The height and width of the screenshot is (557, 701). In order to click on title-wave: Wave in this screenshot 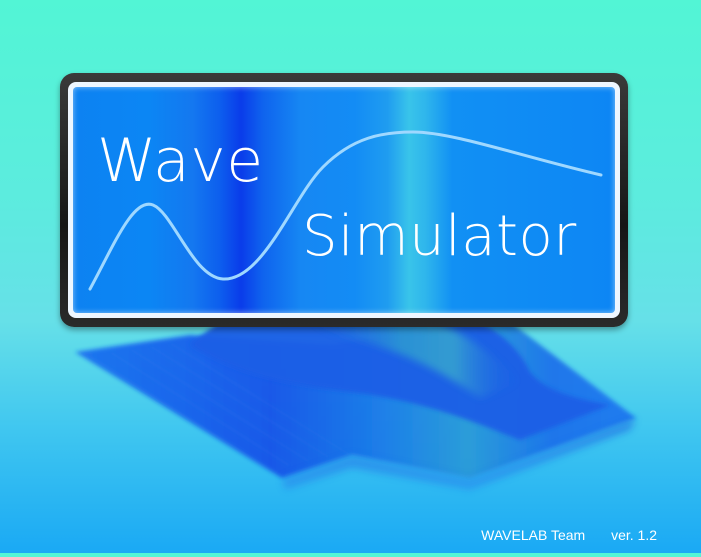, I will do `click(180, 161)`.